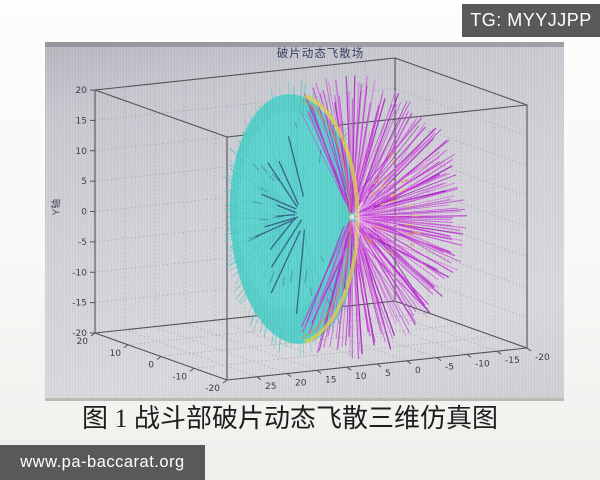 The image size is (600, 480). I want to click on watermark-telegram-text: TG: MYYJJPP, so click(531, 20).